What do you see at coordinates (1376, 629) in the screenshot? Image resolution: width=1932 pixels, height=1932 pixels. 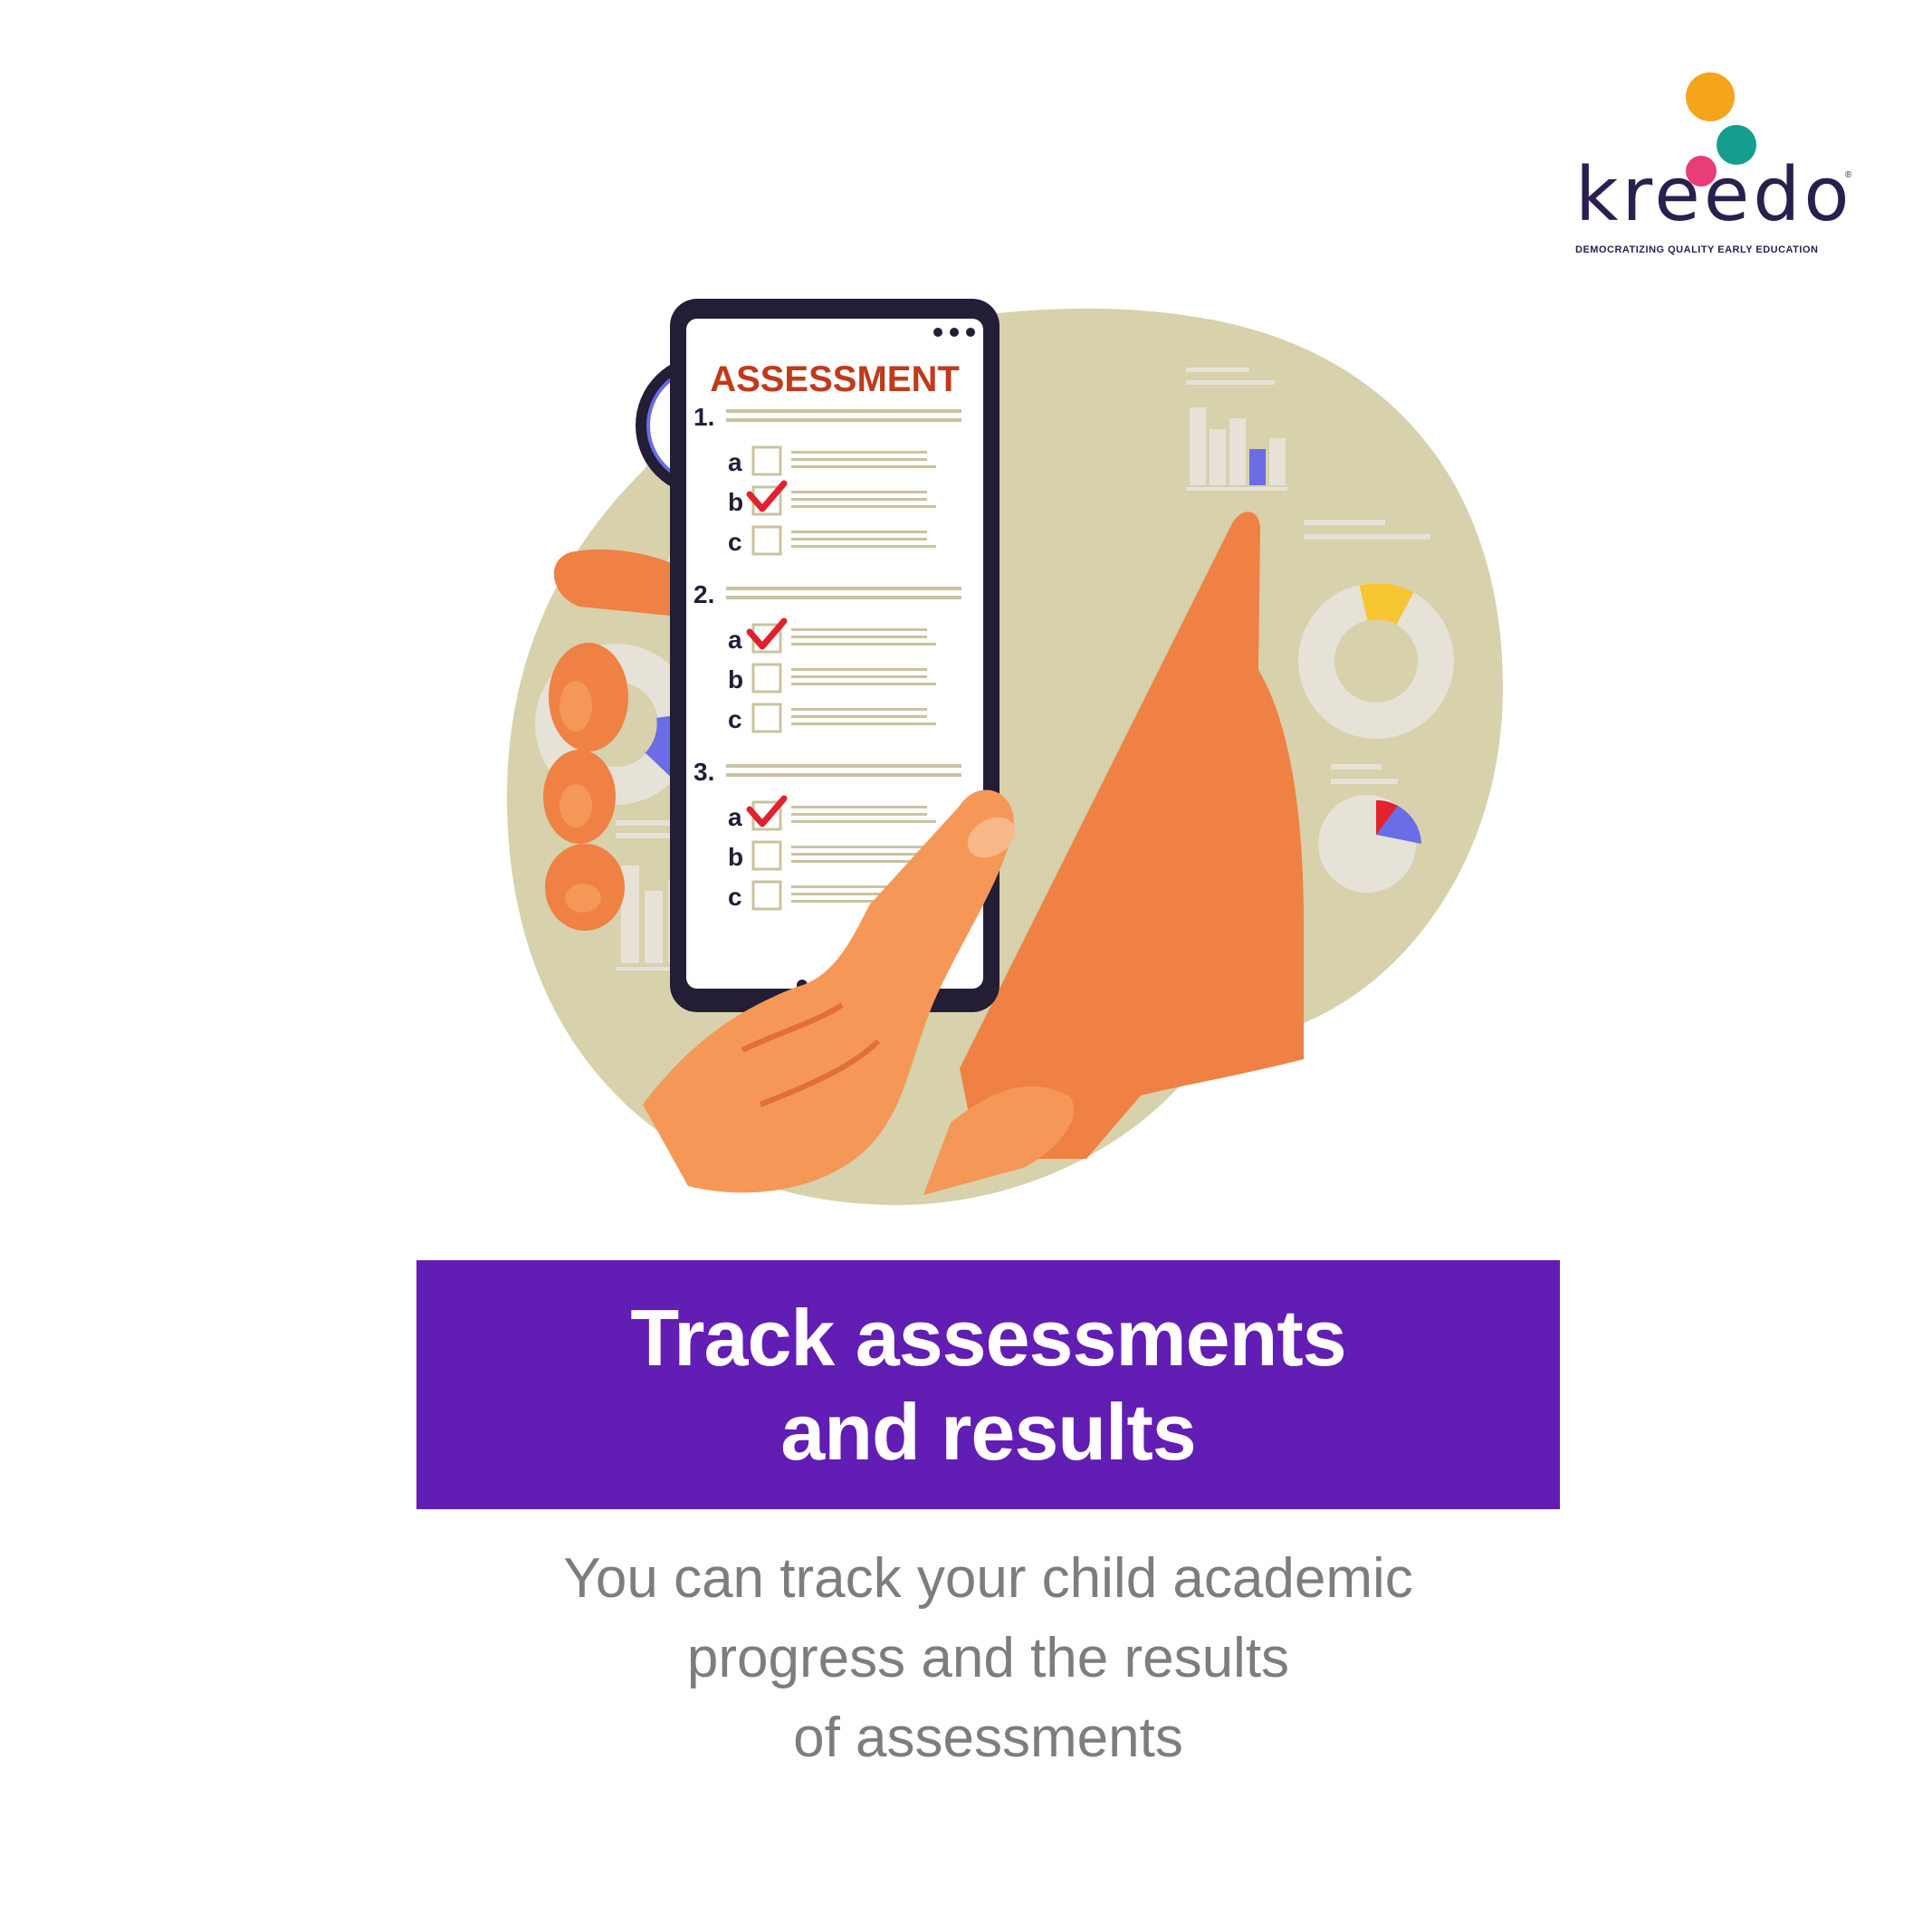 I see `donut-chart-icon` at bounding box center [1376, 629].